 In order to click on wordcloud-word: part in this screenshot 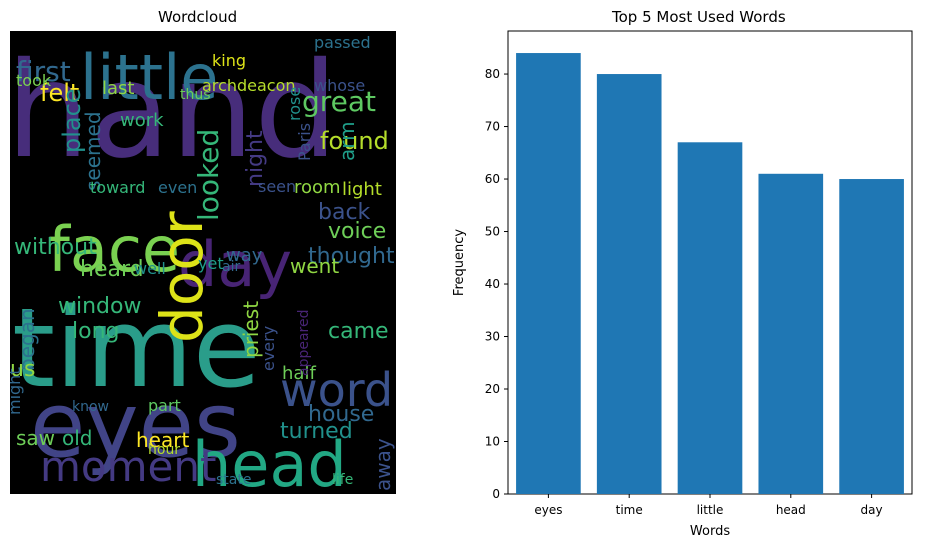, I will do `click(164, 405)`.